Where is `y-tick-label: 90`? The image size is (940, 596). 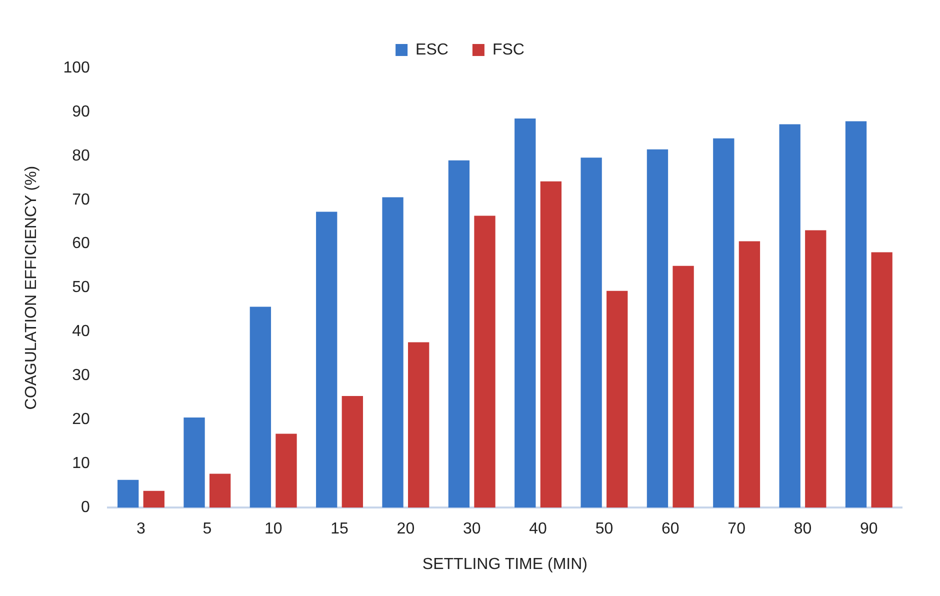
y-tick-label: 90 is located at coordinates (81, 111).